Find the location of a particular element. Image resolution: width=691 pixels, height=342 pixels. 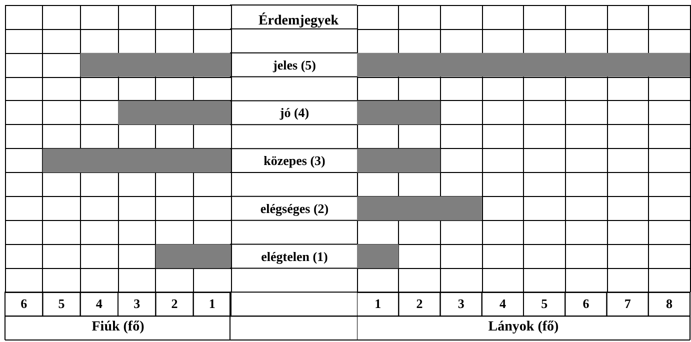

x-axis-title: Lányok (fő) is located at coordinates (524, 327).